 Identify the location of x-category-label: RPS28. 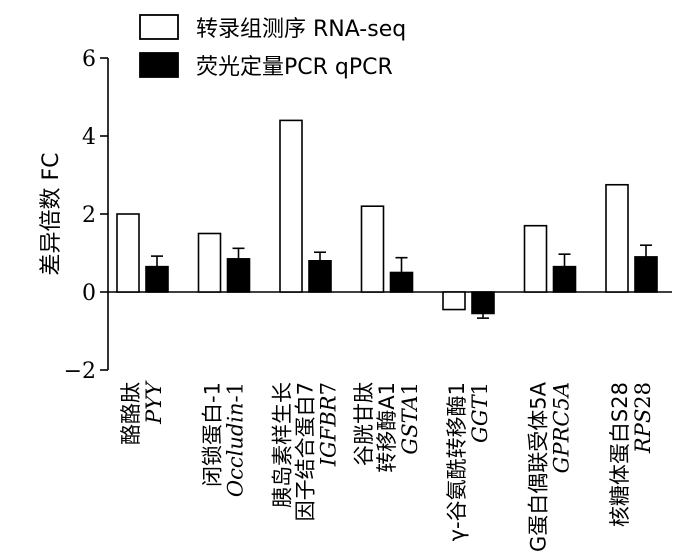
(643, 418).